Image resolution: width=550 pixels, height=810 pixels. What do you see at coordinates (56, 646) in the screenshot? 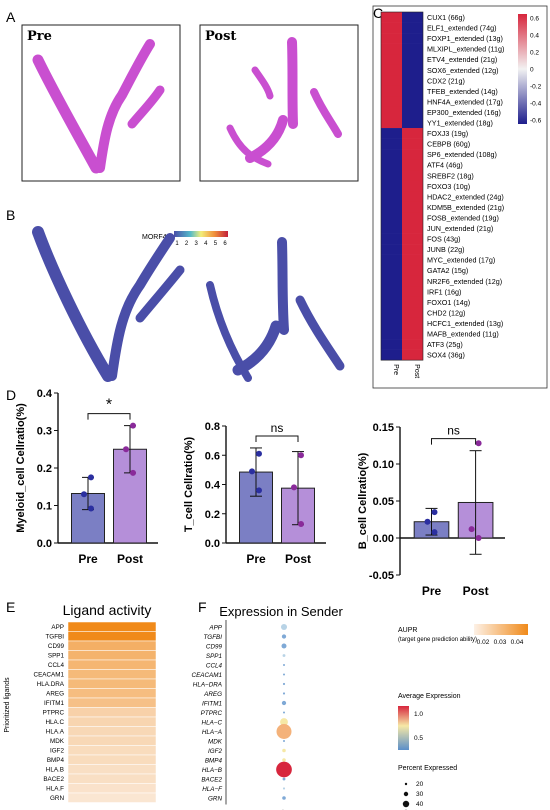
I see `ligand-label: CD99` at bounding box center [56, 646].